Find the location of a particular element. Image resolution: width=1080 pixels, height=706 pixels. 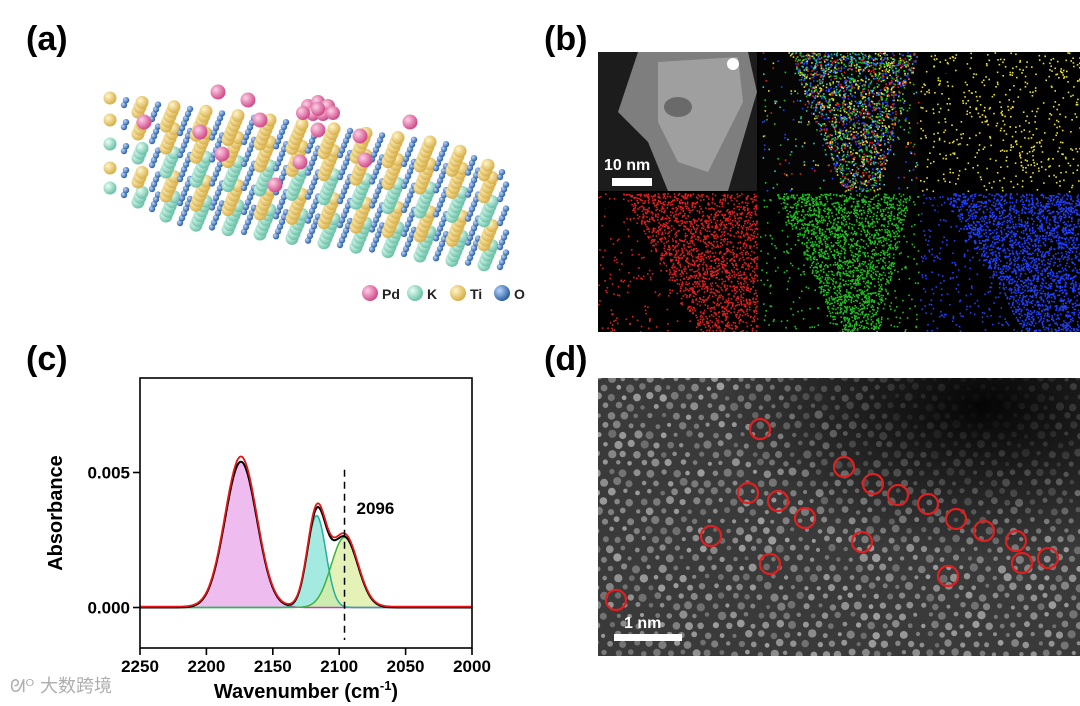

y-tick-label-0: 0.000 is located at coordinates (108, 608).